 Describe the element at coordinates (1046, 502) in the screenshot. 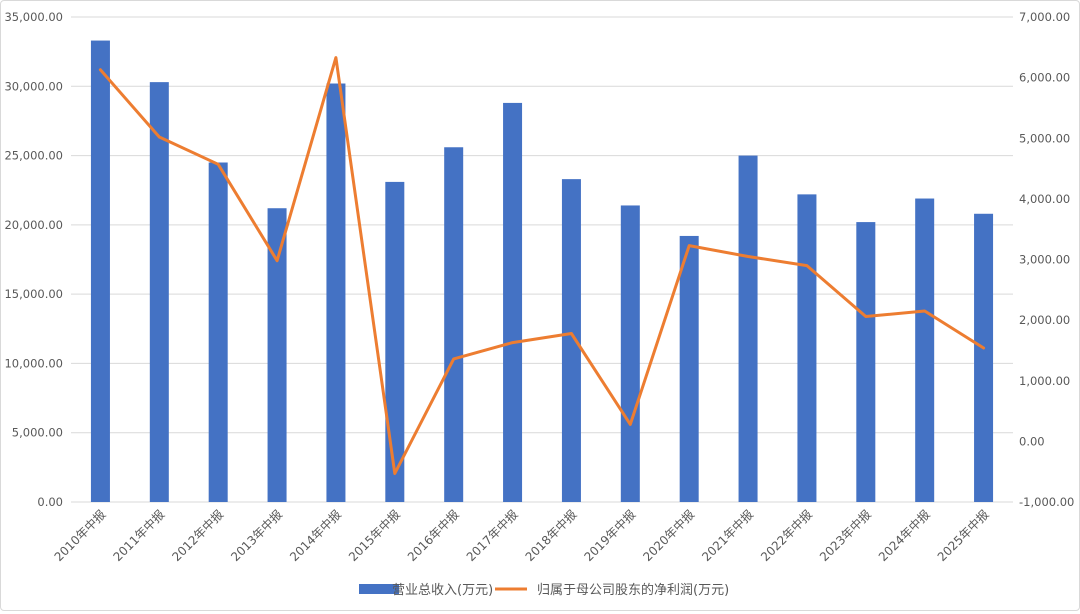

I see `y-right-tick-label: -1,000.00` at that location.